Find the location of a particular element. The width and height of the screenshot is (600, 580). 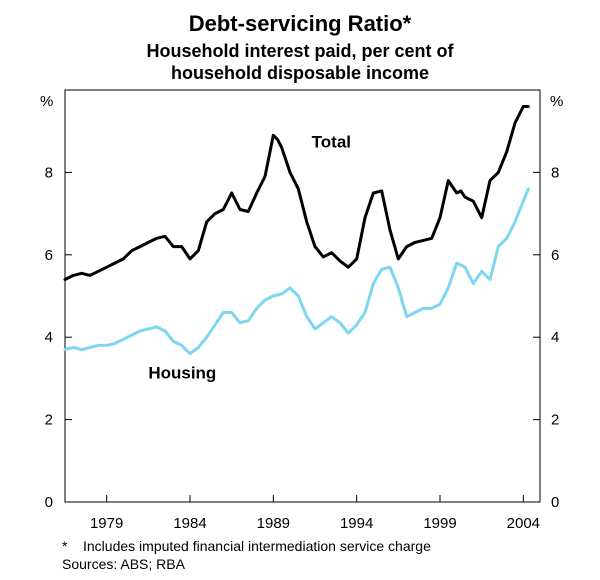

chart-subtitle-line-2: household disposable income is located at coordinates (300, 73).